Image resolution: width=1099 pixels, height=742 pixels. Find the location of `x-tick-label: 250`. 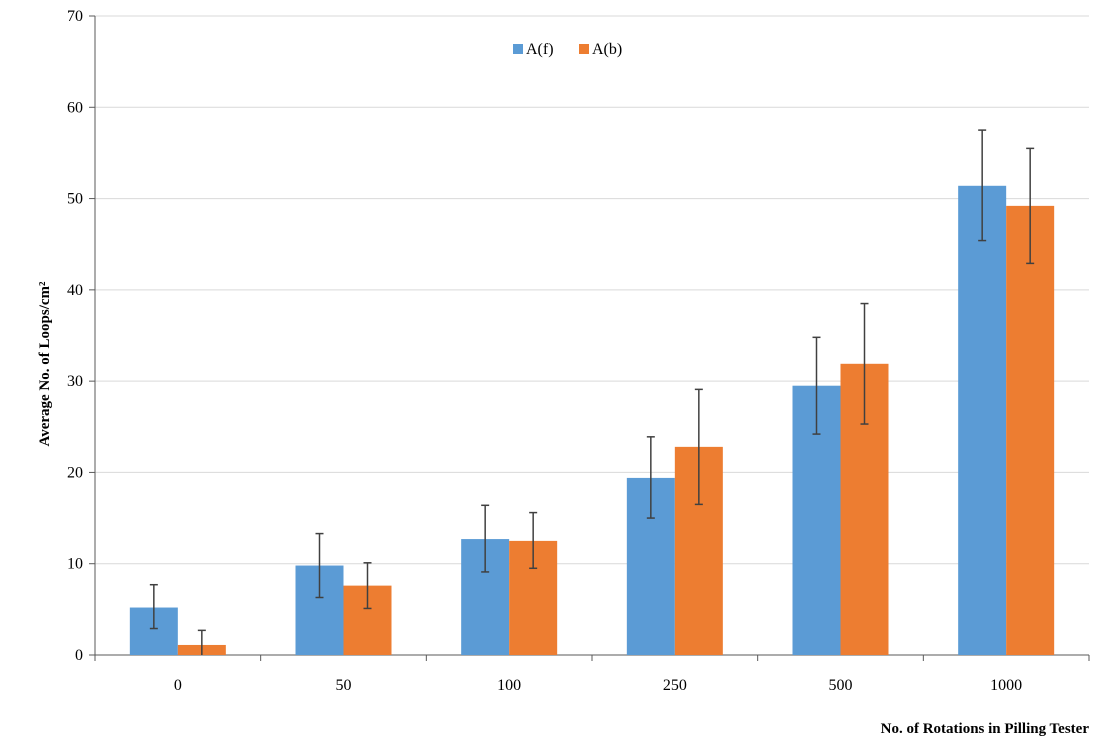

x-tick-label: 250 is located at coordinates (675, 685).